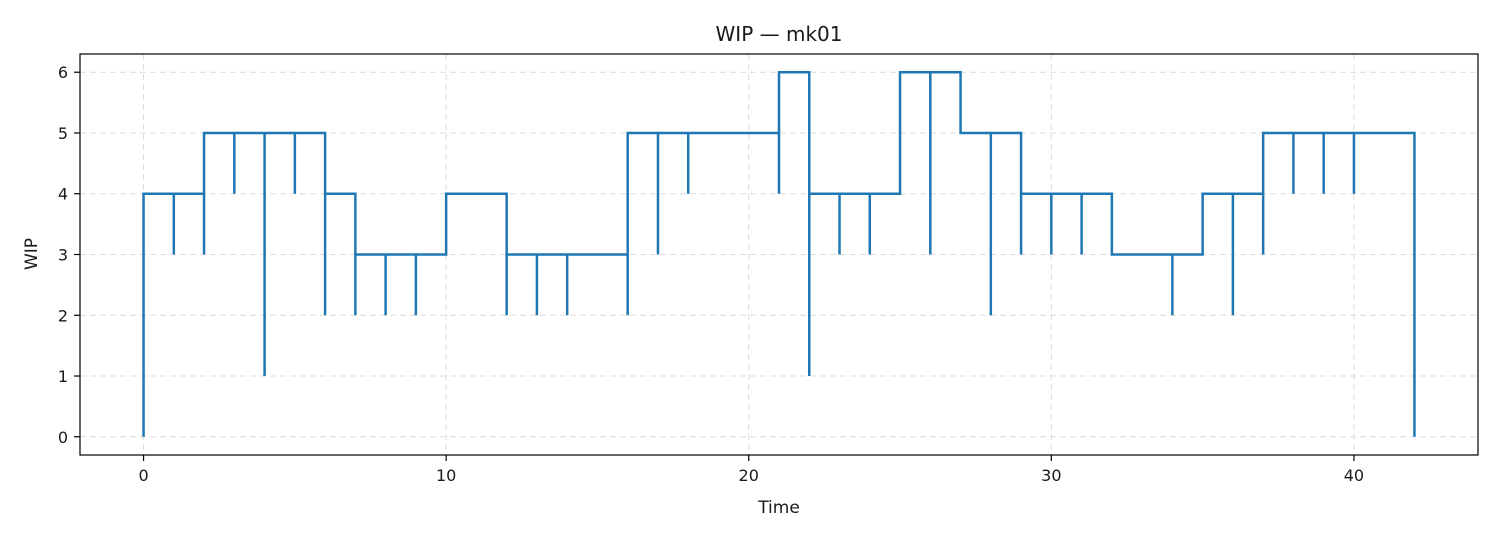 This screenshot has width=1500, height=544. I want to click on y-tick-label: 5, so click(63, 133).